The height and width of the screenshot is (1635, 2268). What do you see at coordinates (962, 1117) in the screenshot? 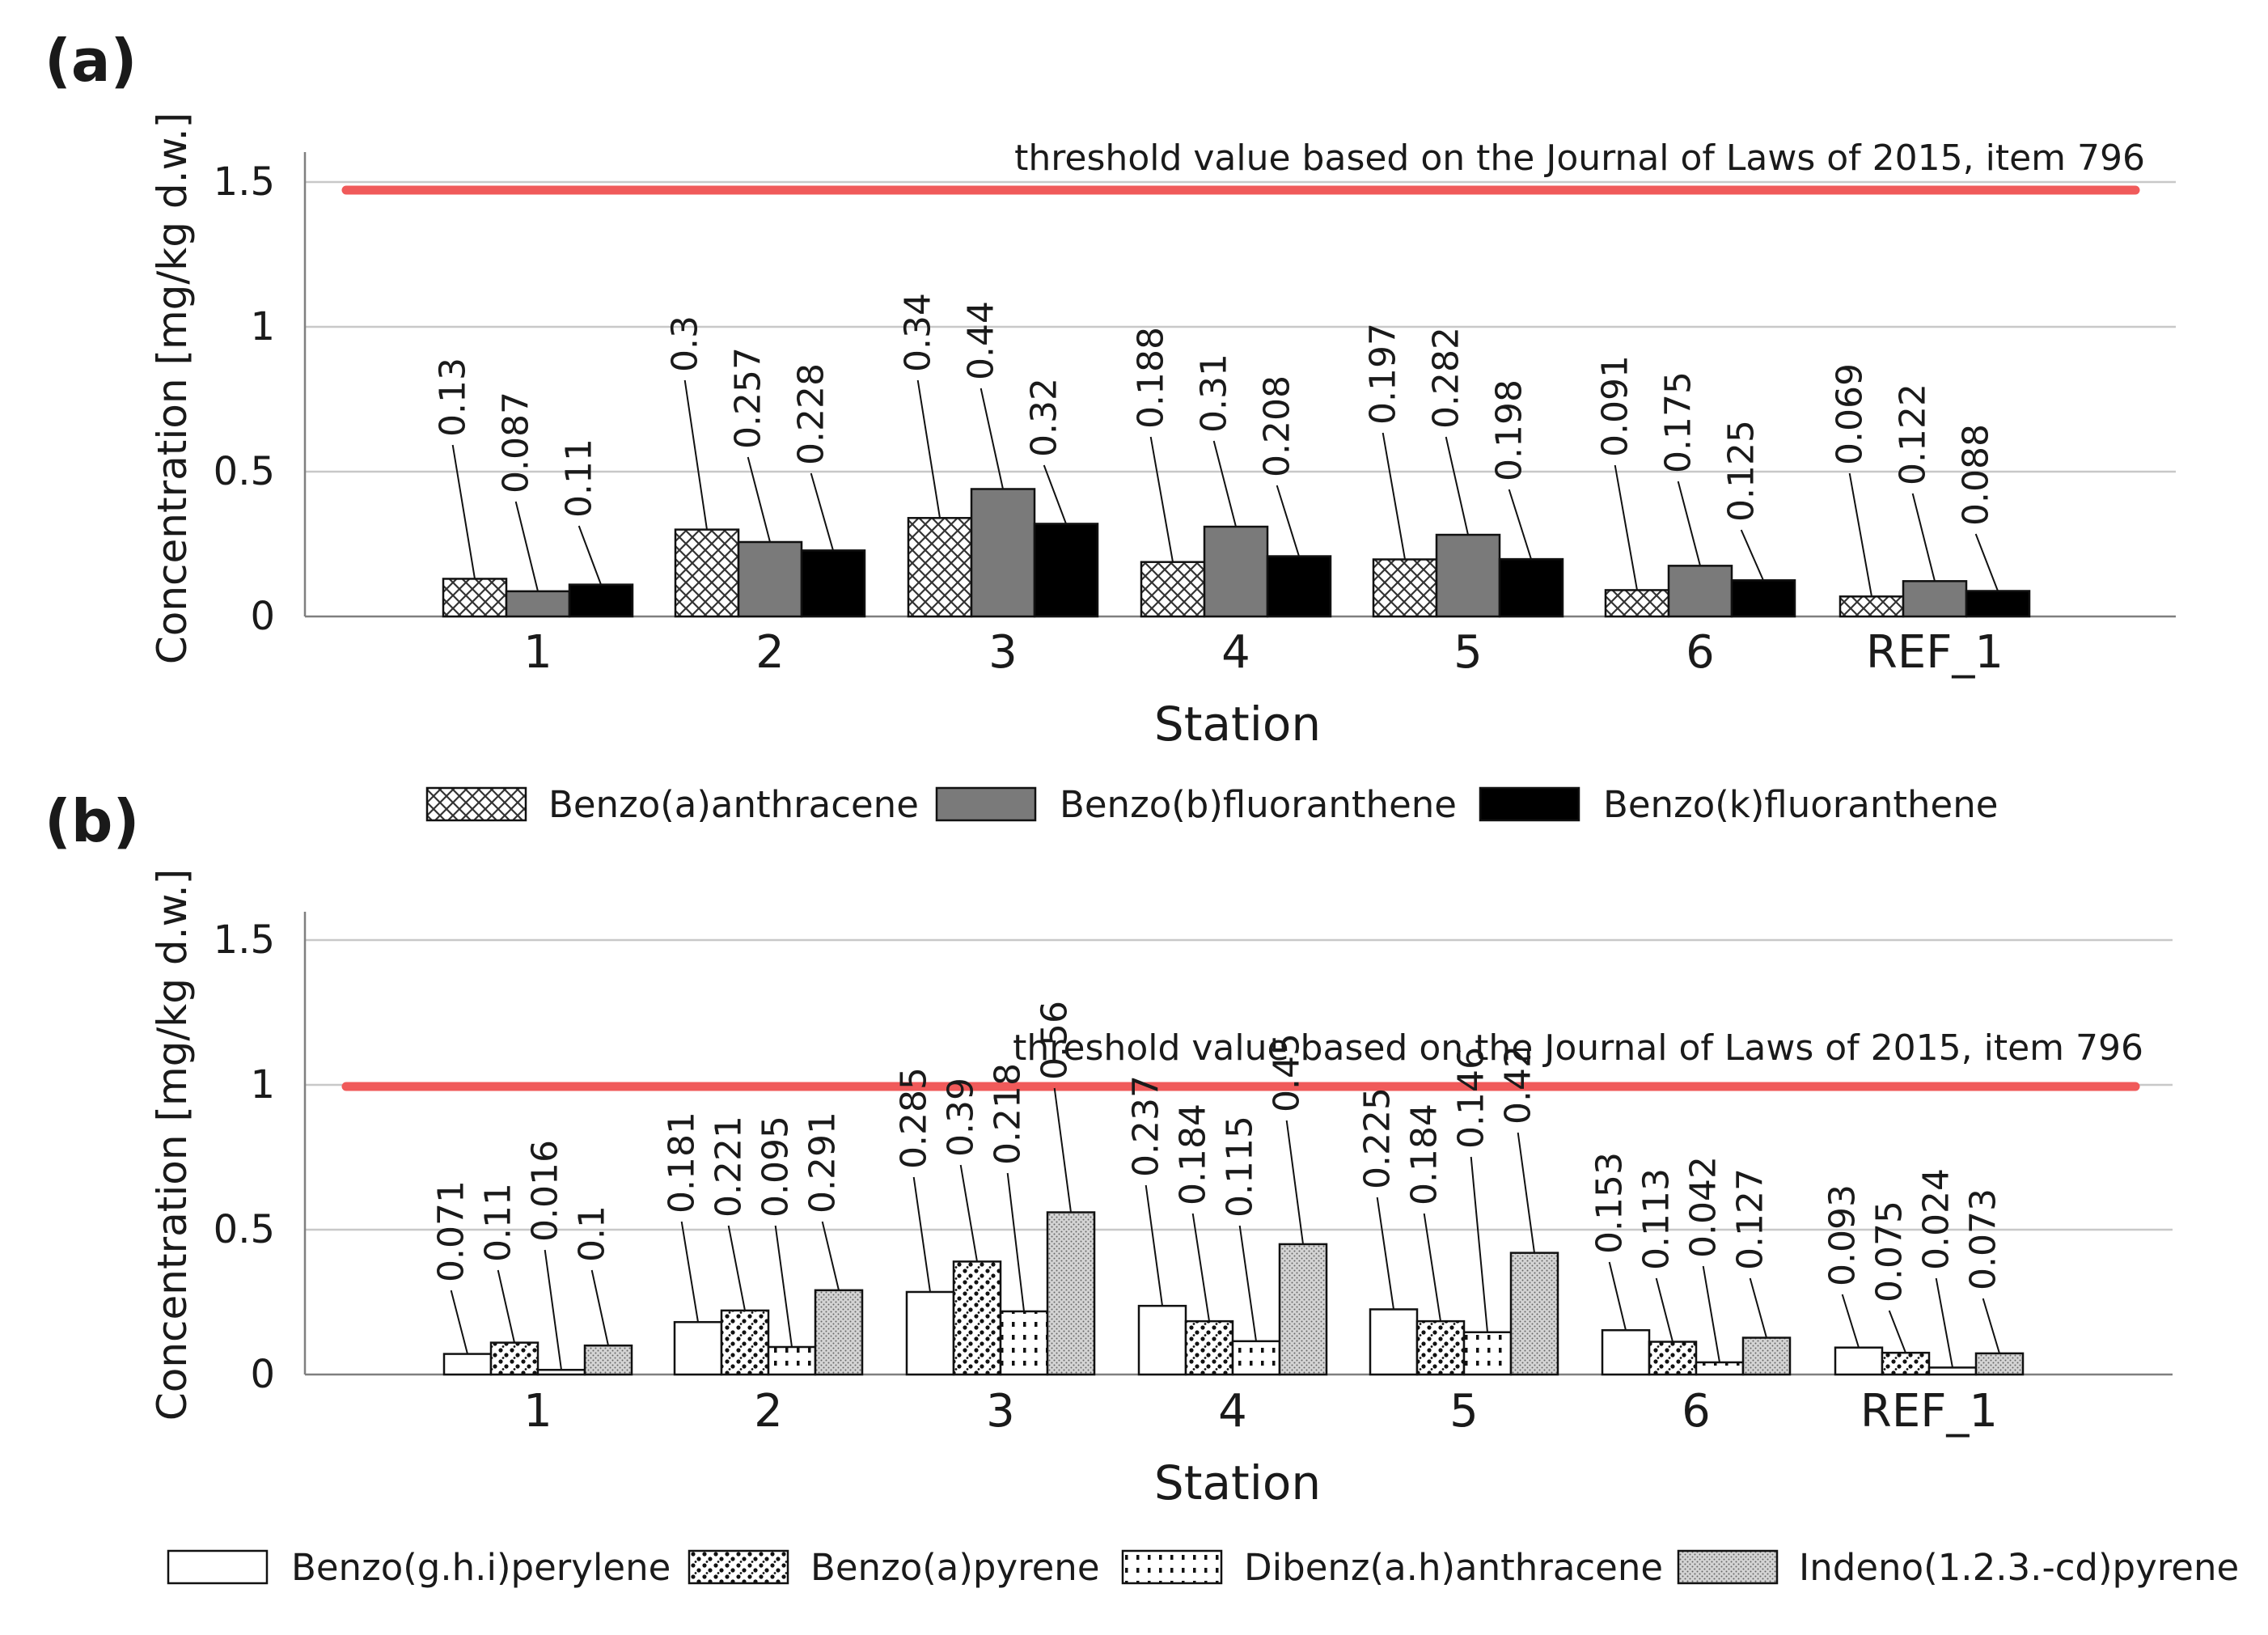
I see `data-label: 0.39` at bounding box center [962, 1117].